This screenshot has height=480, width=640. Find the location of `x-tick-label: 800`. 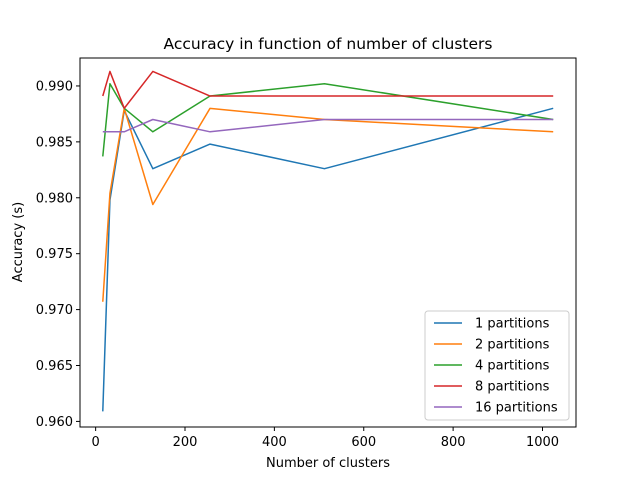

x-tick-label: 800 is located at coordinates (453, 442).